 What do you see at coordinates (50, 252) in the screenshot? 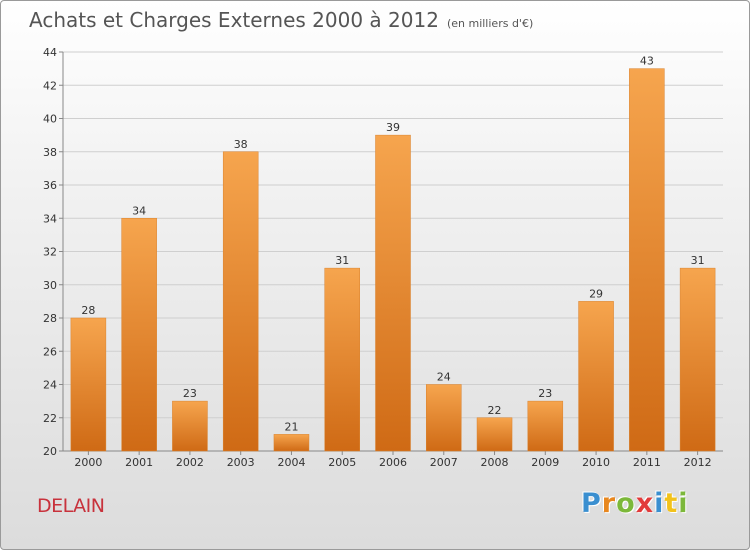
I see `y-tick-label: 32` at bounding box center [50, 252].